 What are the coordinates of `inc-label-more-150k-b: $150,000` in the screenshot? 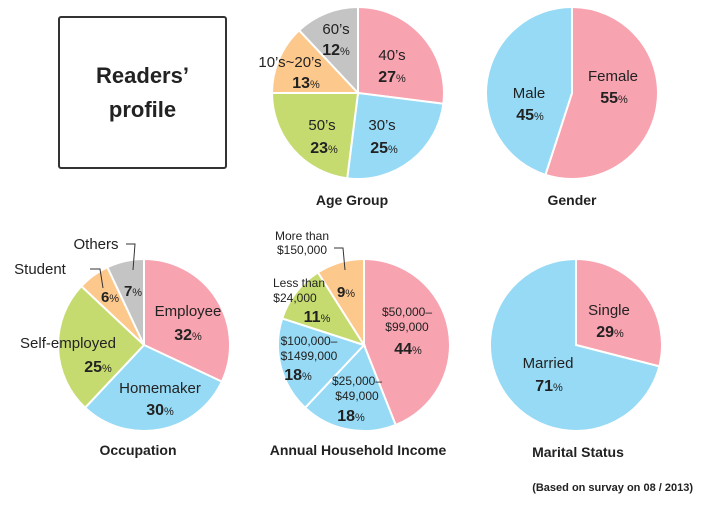 It's located at (302, 250).